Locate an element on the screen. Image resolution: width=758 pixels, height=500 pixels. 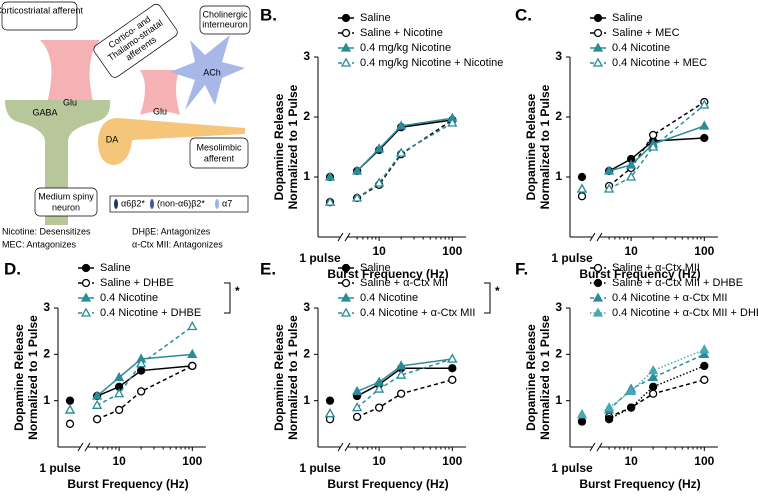
legend-label: Saline + DHBE is located at coordinates (137, 283).